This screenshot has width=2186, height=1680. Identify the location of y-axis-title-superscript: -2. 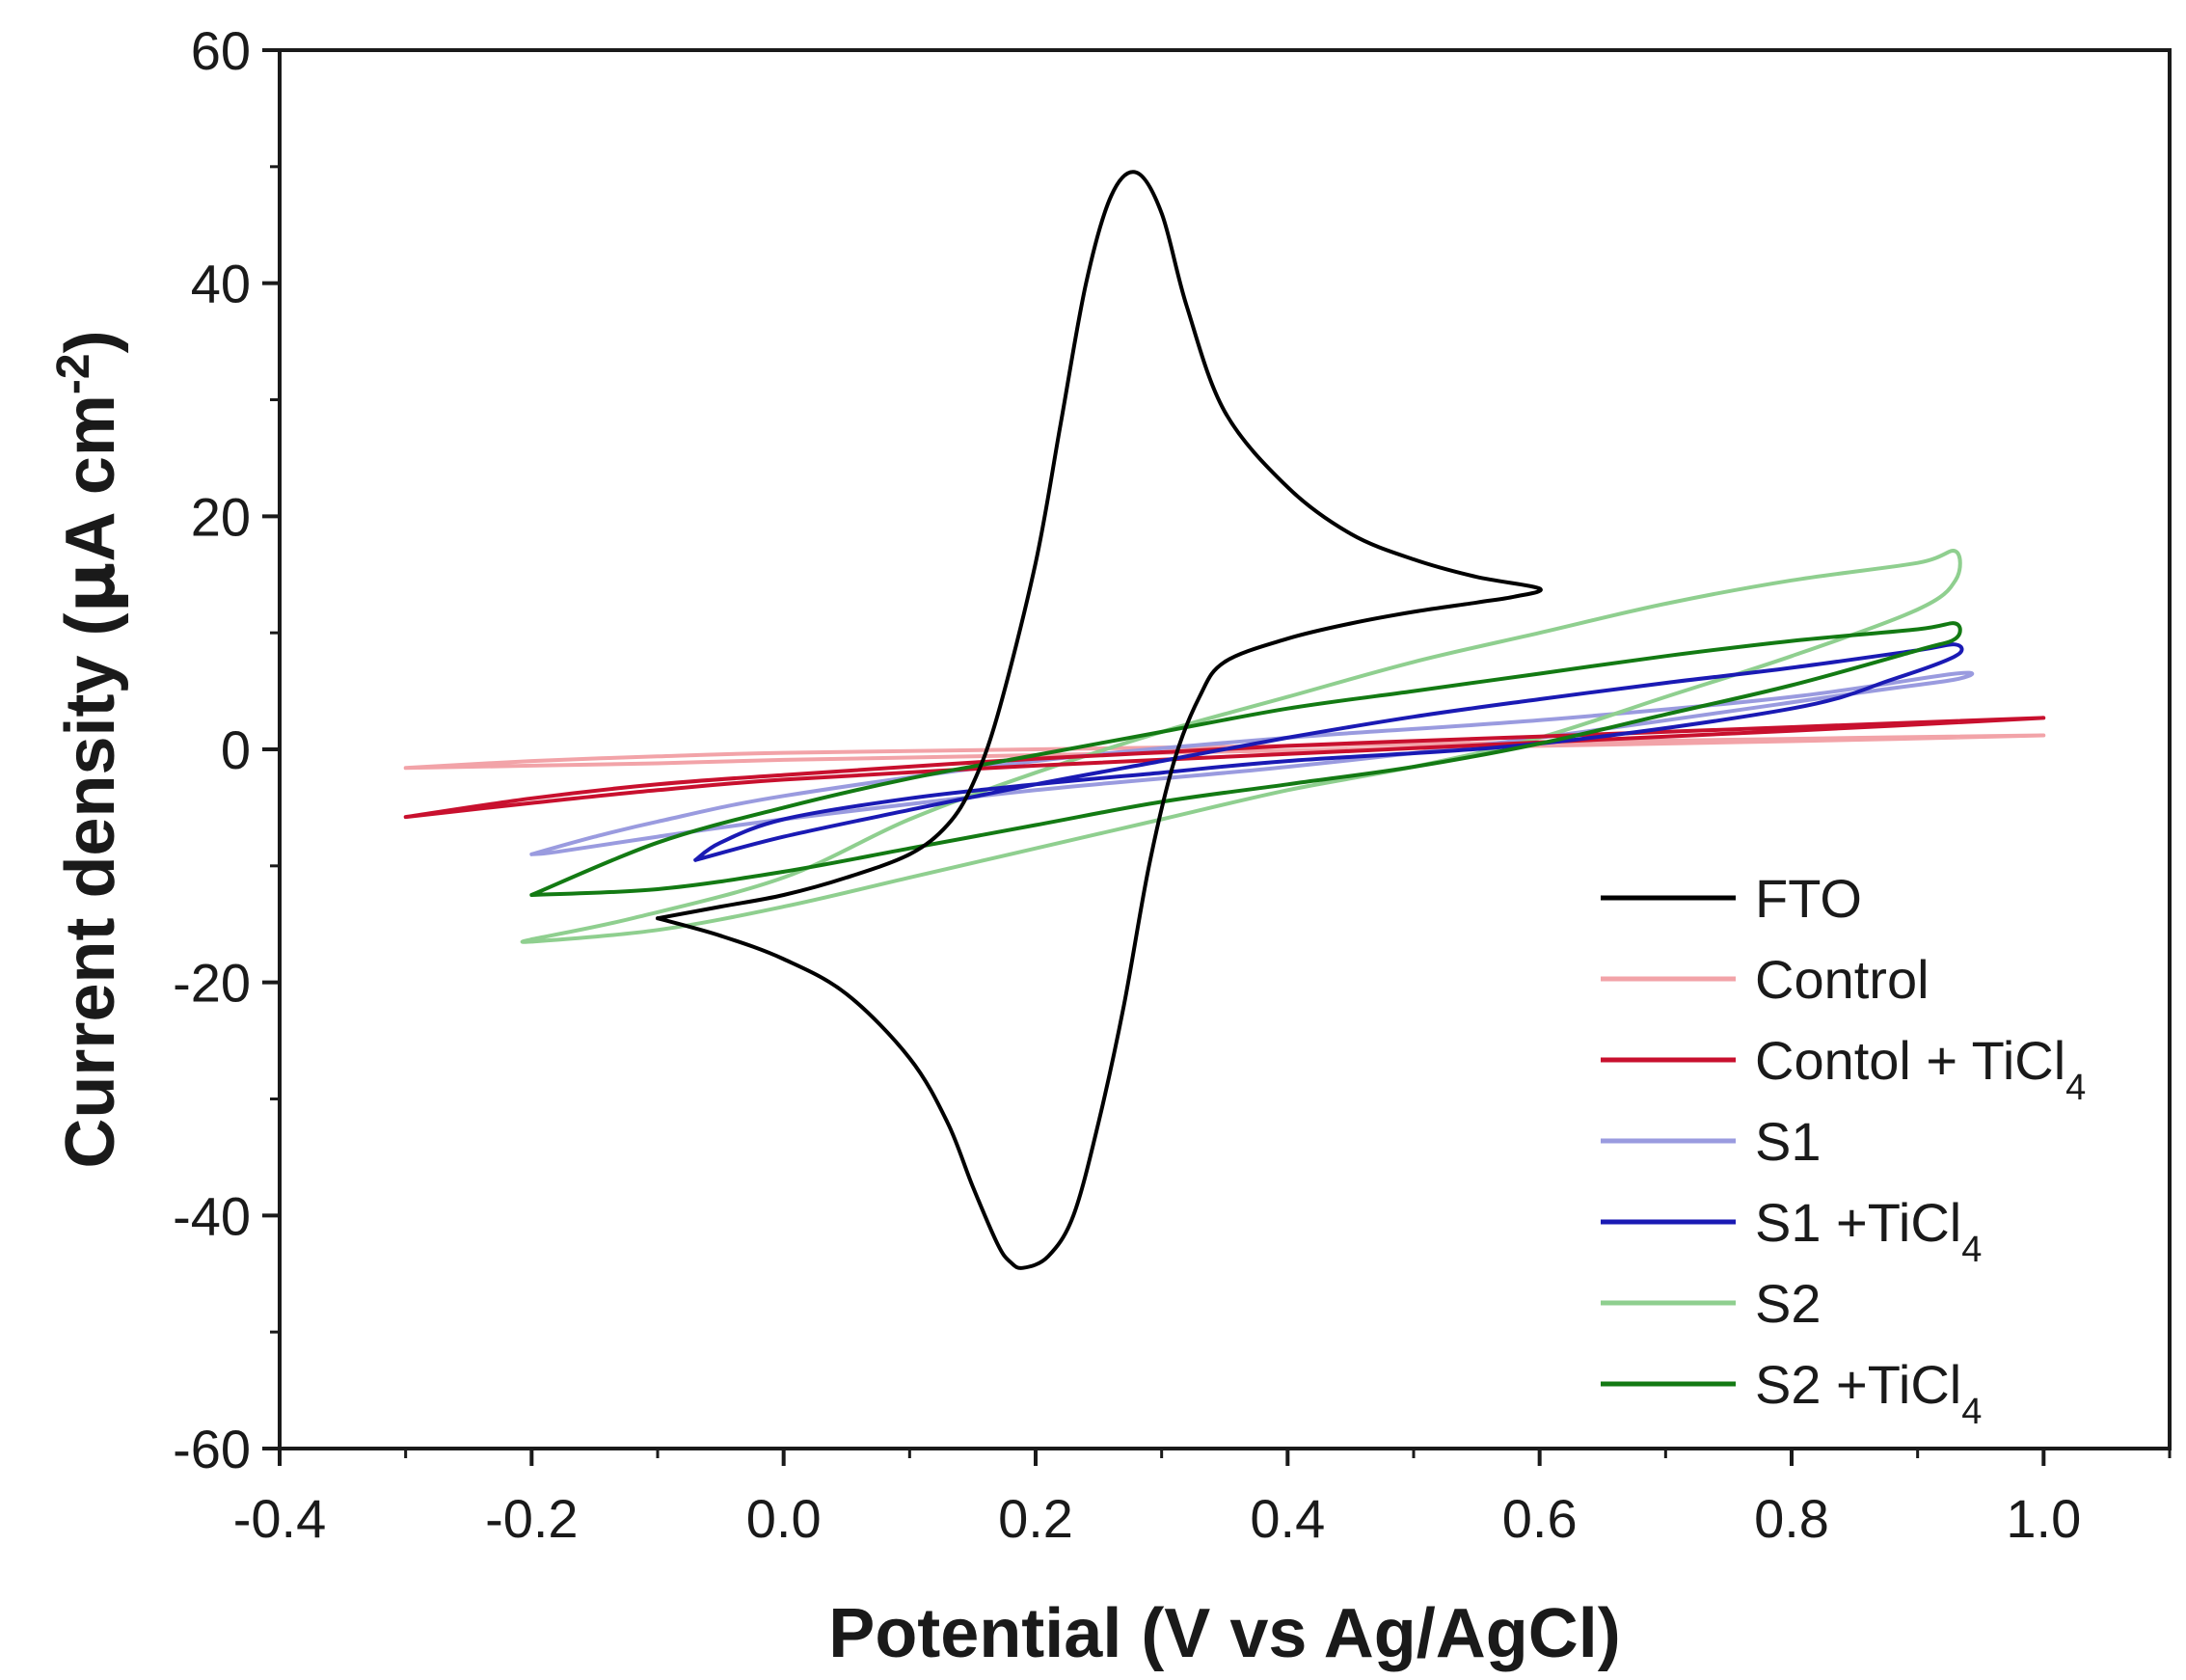
(74, 373).